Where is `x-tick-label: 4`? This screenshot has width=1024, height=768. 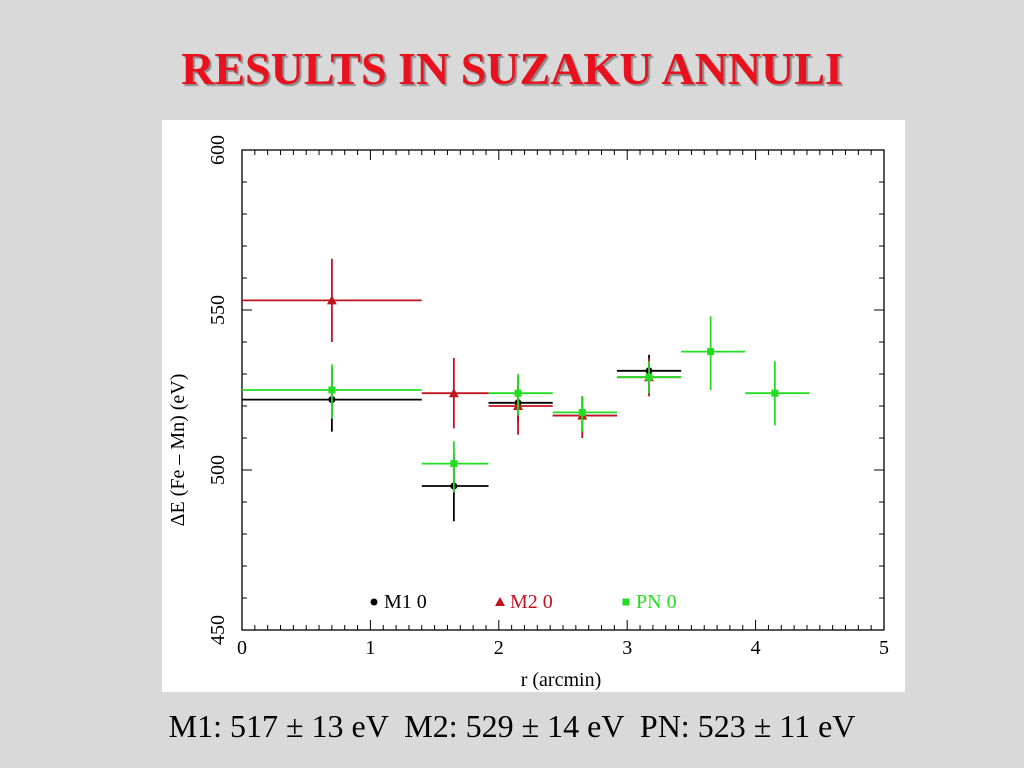
x-tick-label: 4 is located at coordinates (756, 648).